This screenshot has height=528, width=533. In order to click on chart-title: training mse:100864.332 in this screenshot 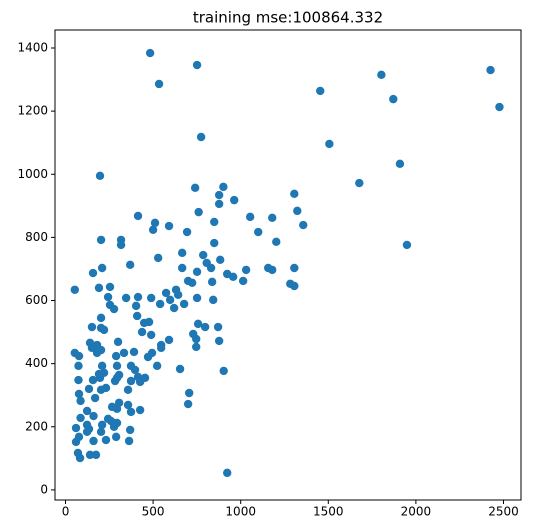, I will do `click(288, 18)`.